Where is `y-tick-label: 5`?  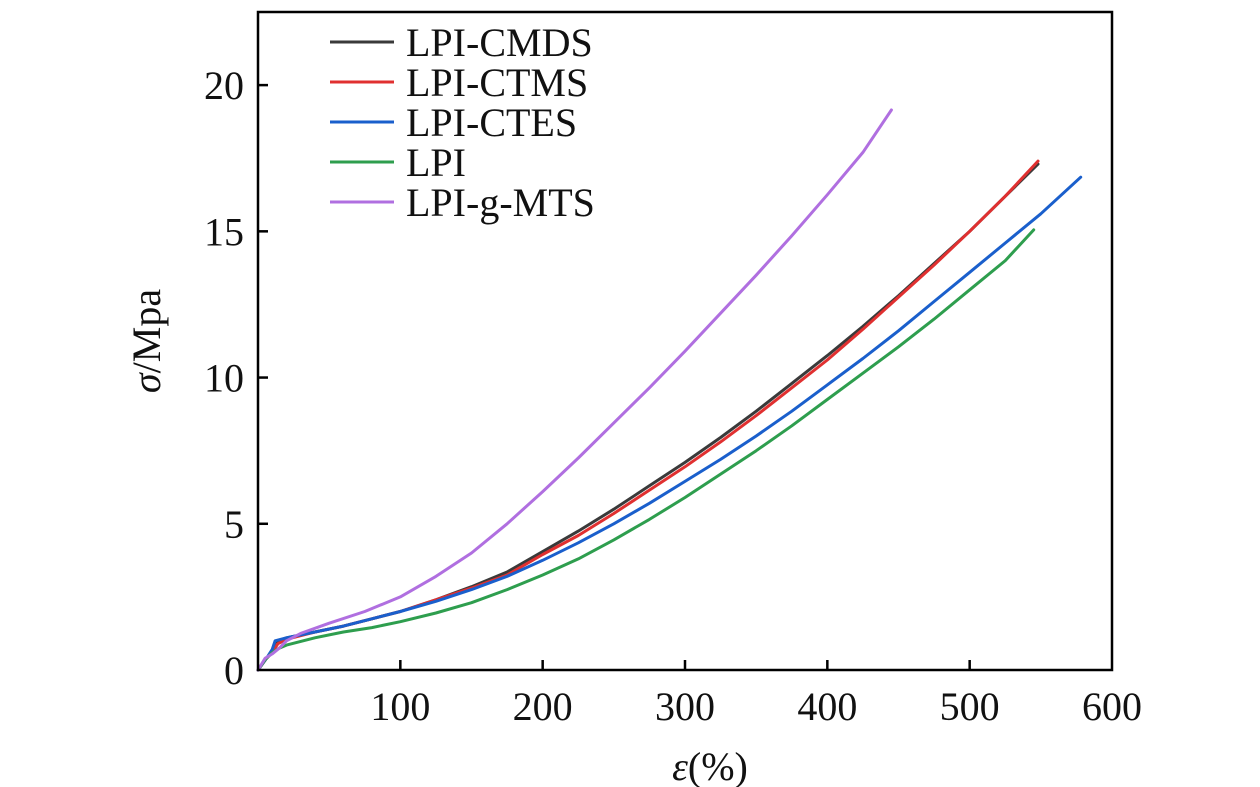 y-tick-label: 5 is located at coordinates (234, 524).